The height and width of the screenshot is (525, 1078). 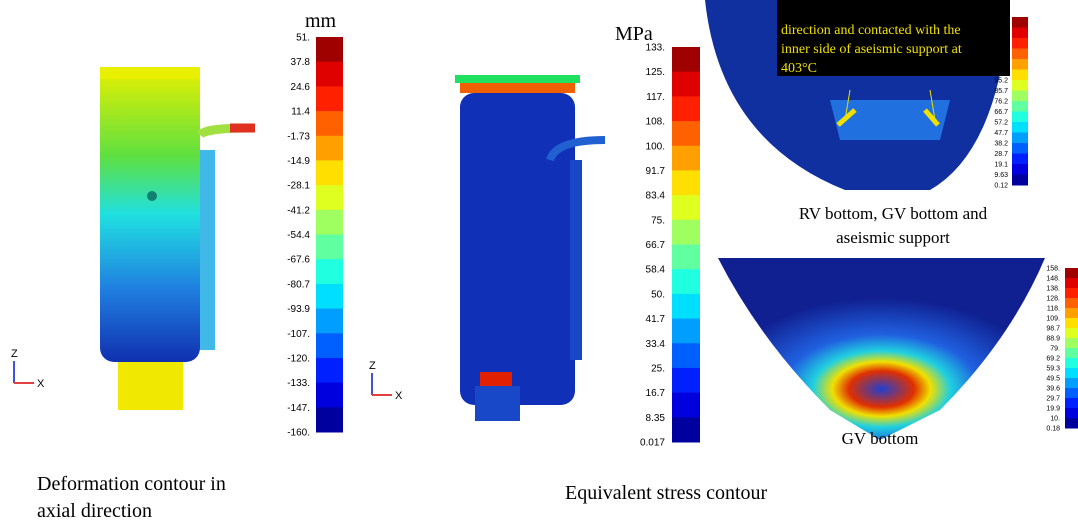 I want to click on colorbar-label: 143, so click(x=1002, y=28).